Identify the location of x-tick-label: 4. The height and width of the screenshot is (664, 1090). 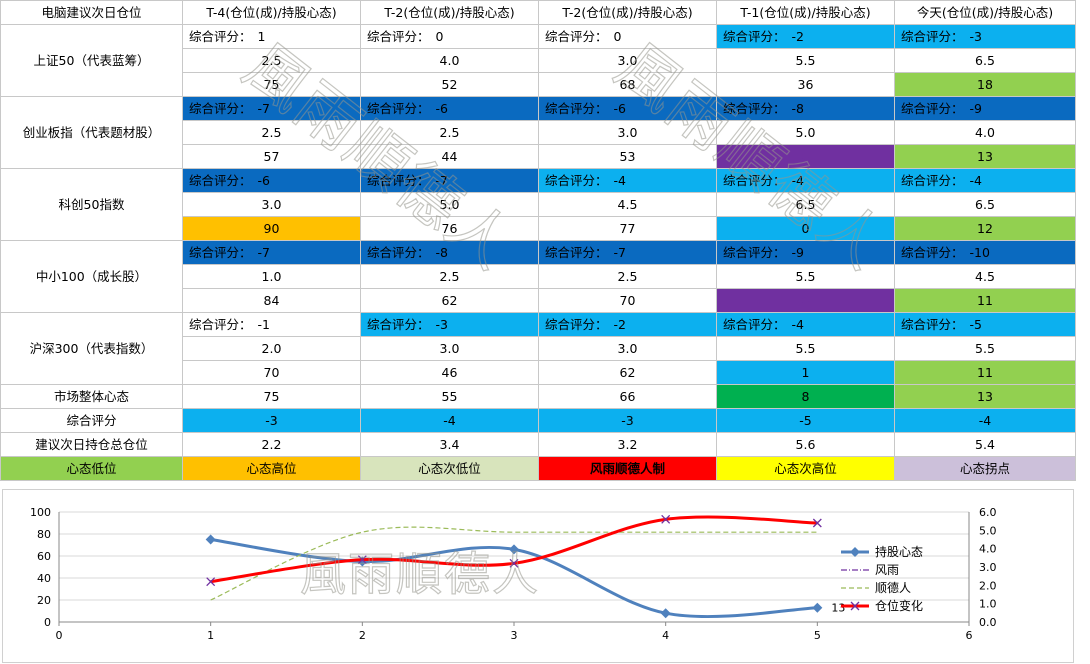
(665, 635).